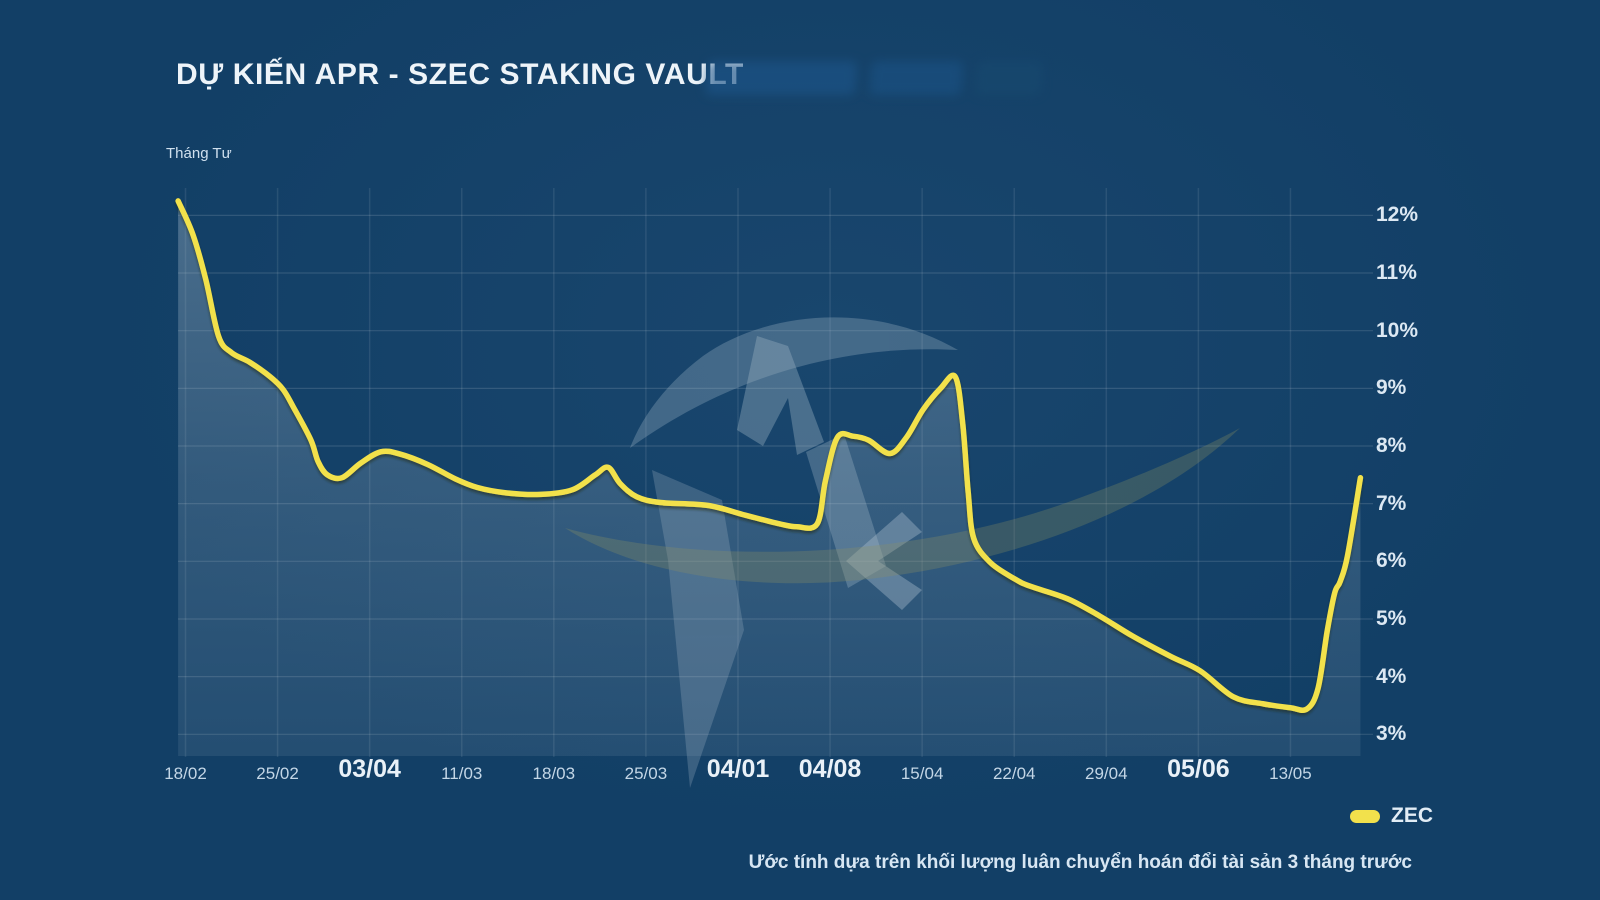 The height and width of the screenshot is (900, 1600). I want to click on x-axis-label: 03/04, so click(369, 769).